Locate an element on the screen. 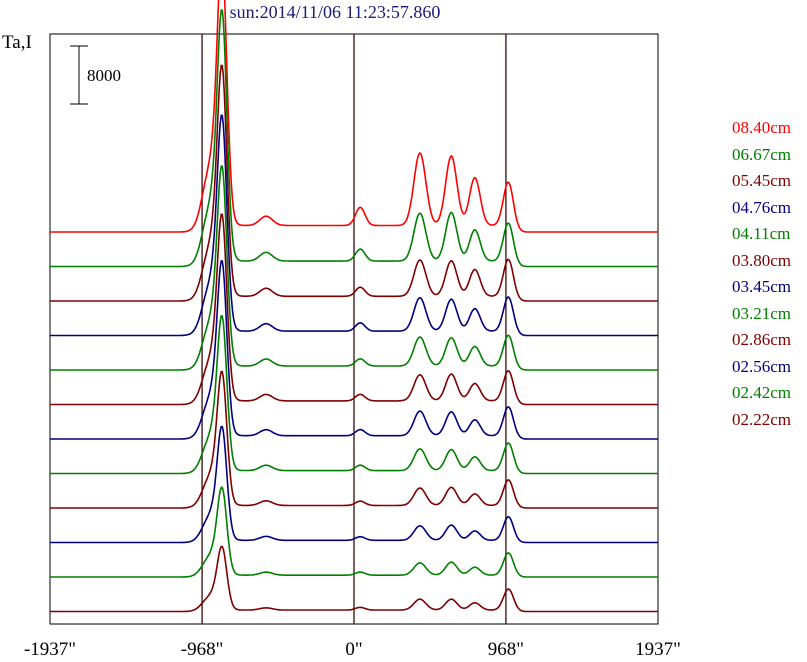  legend-item: 02.86cm is located at coordinates (762, 339).